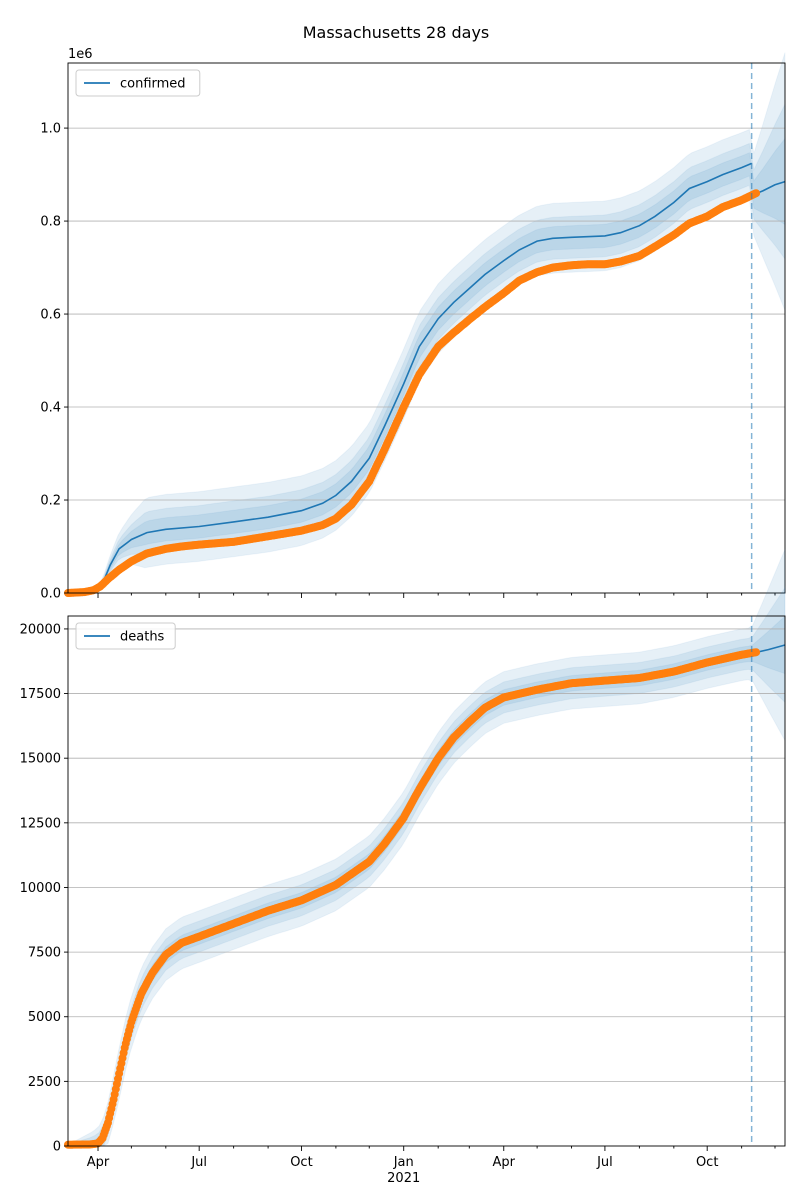 This screenshot has width=800, height=1200. I want to click on confirmed-ytick-label-4: 0.8, so click(50, 222).